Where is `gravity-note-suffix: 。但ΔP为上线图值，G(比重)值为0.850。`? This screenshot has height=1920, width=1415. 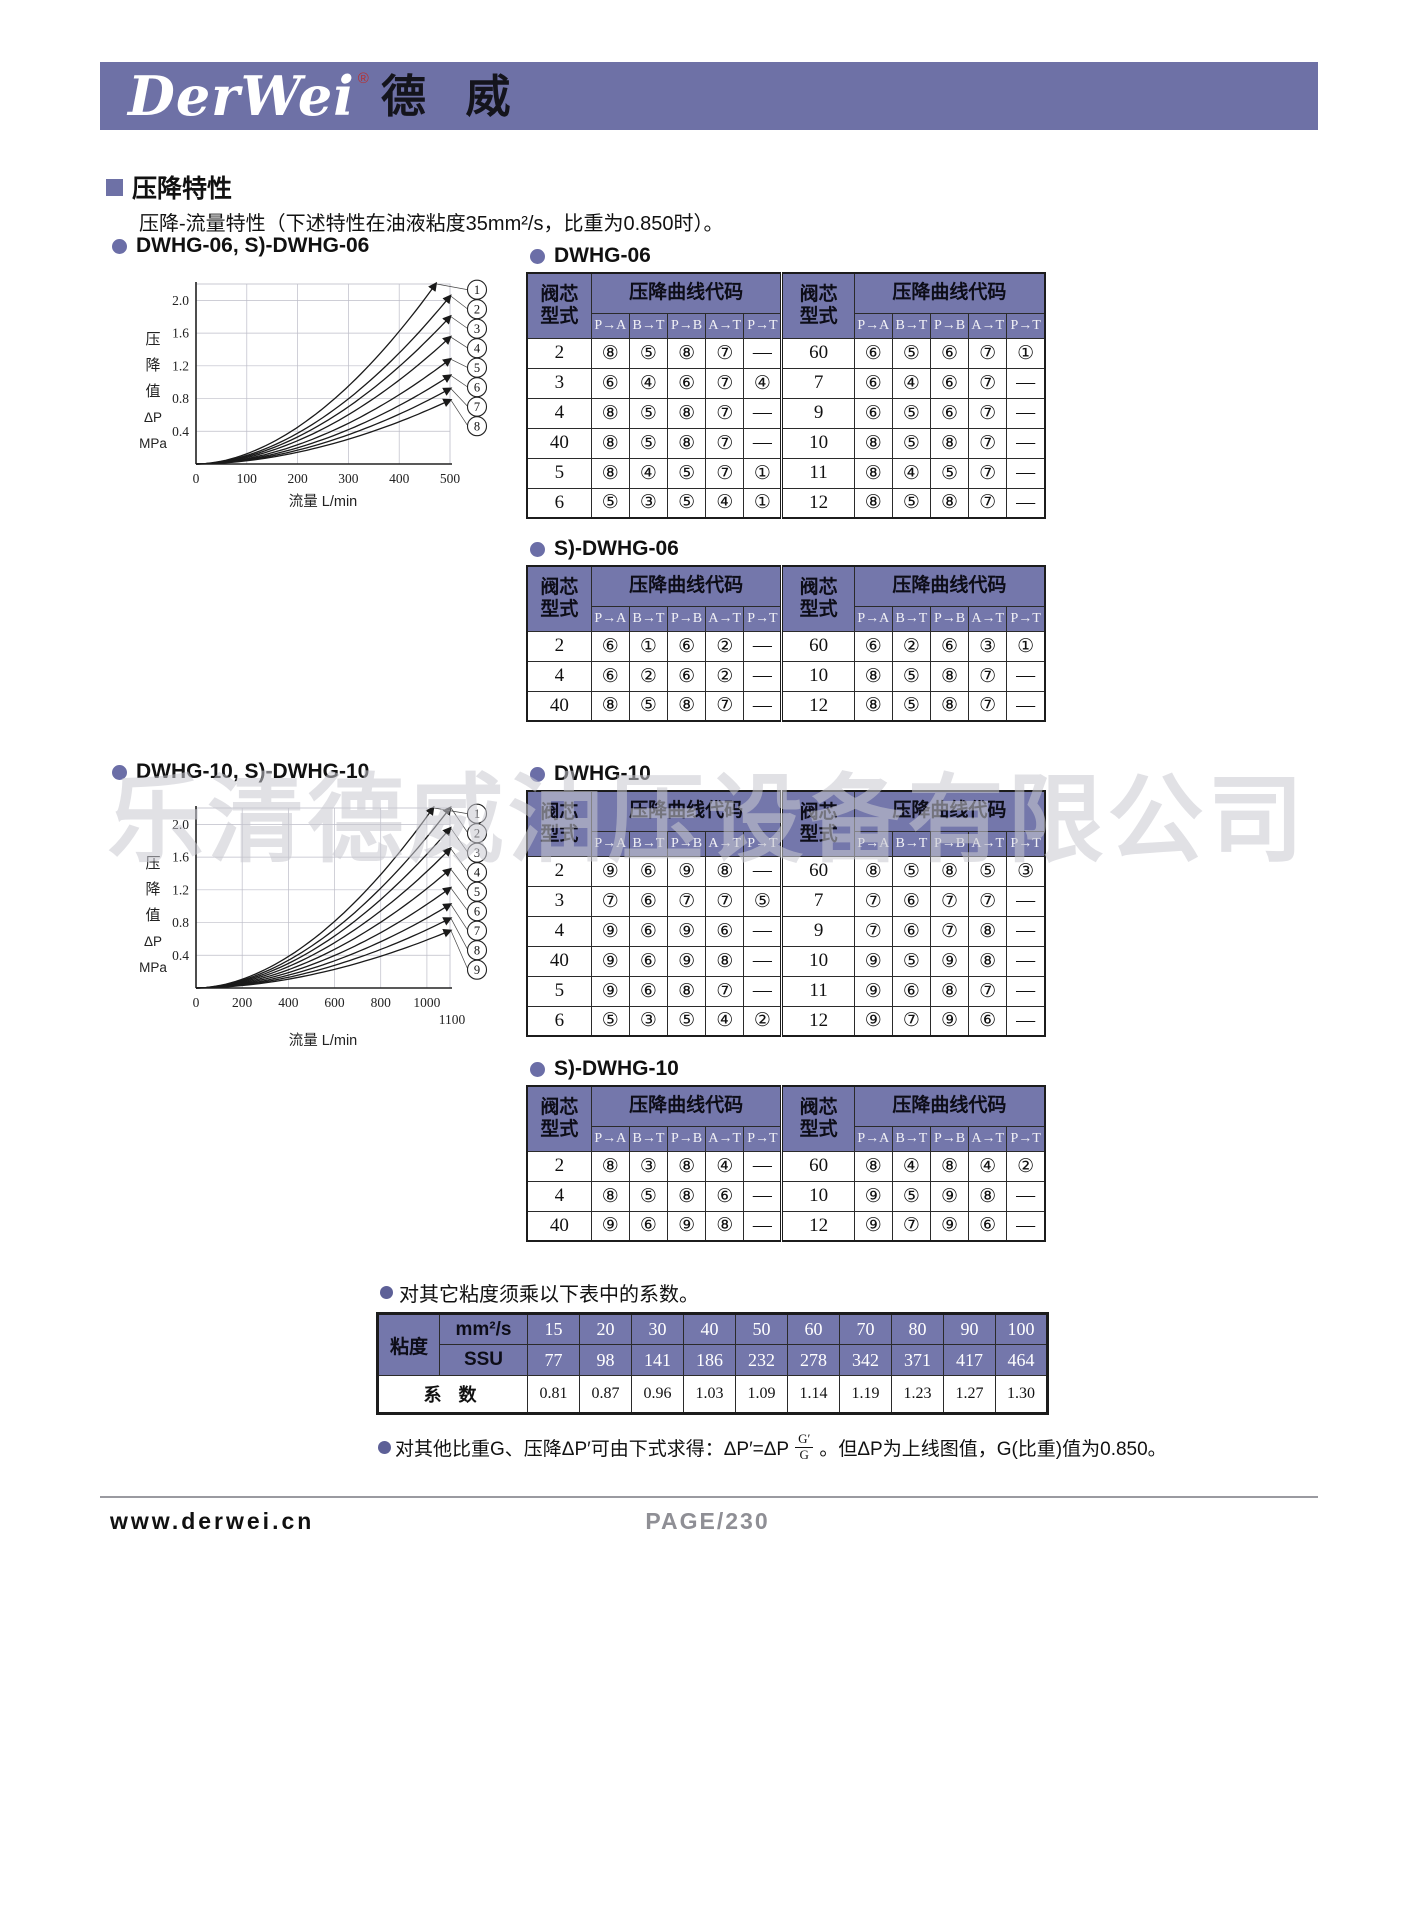 gravity-note-suffix: 。但ΔP为上线图值，G(比重)值为0.850。 is located at coordinates (993, 1449).